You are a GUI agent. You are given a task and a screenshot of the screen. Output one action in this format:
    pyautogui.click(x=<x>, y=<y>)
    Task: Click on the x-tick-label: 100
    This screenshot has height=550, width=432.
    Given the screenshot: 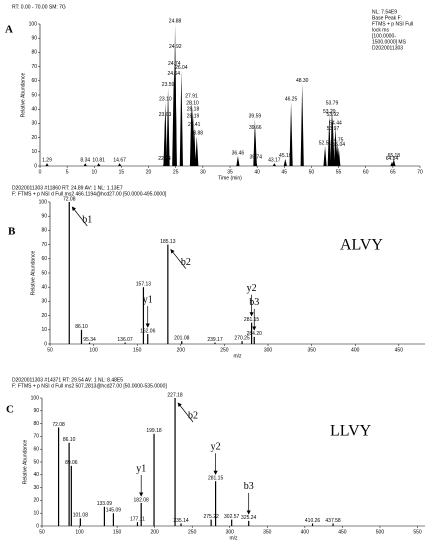 What is the action you would take?
    pyautogui.click(x=79, y=532)
    